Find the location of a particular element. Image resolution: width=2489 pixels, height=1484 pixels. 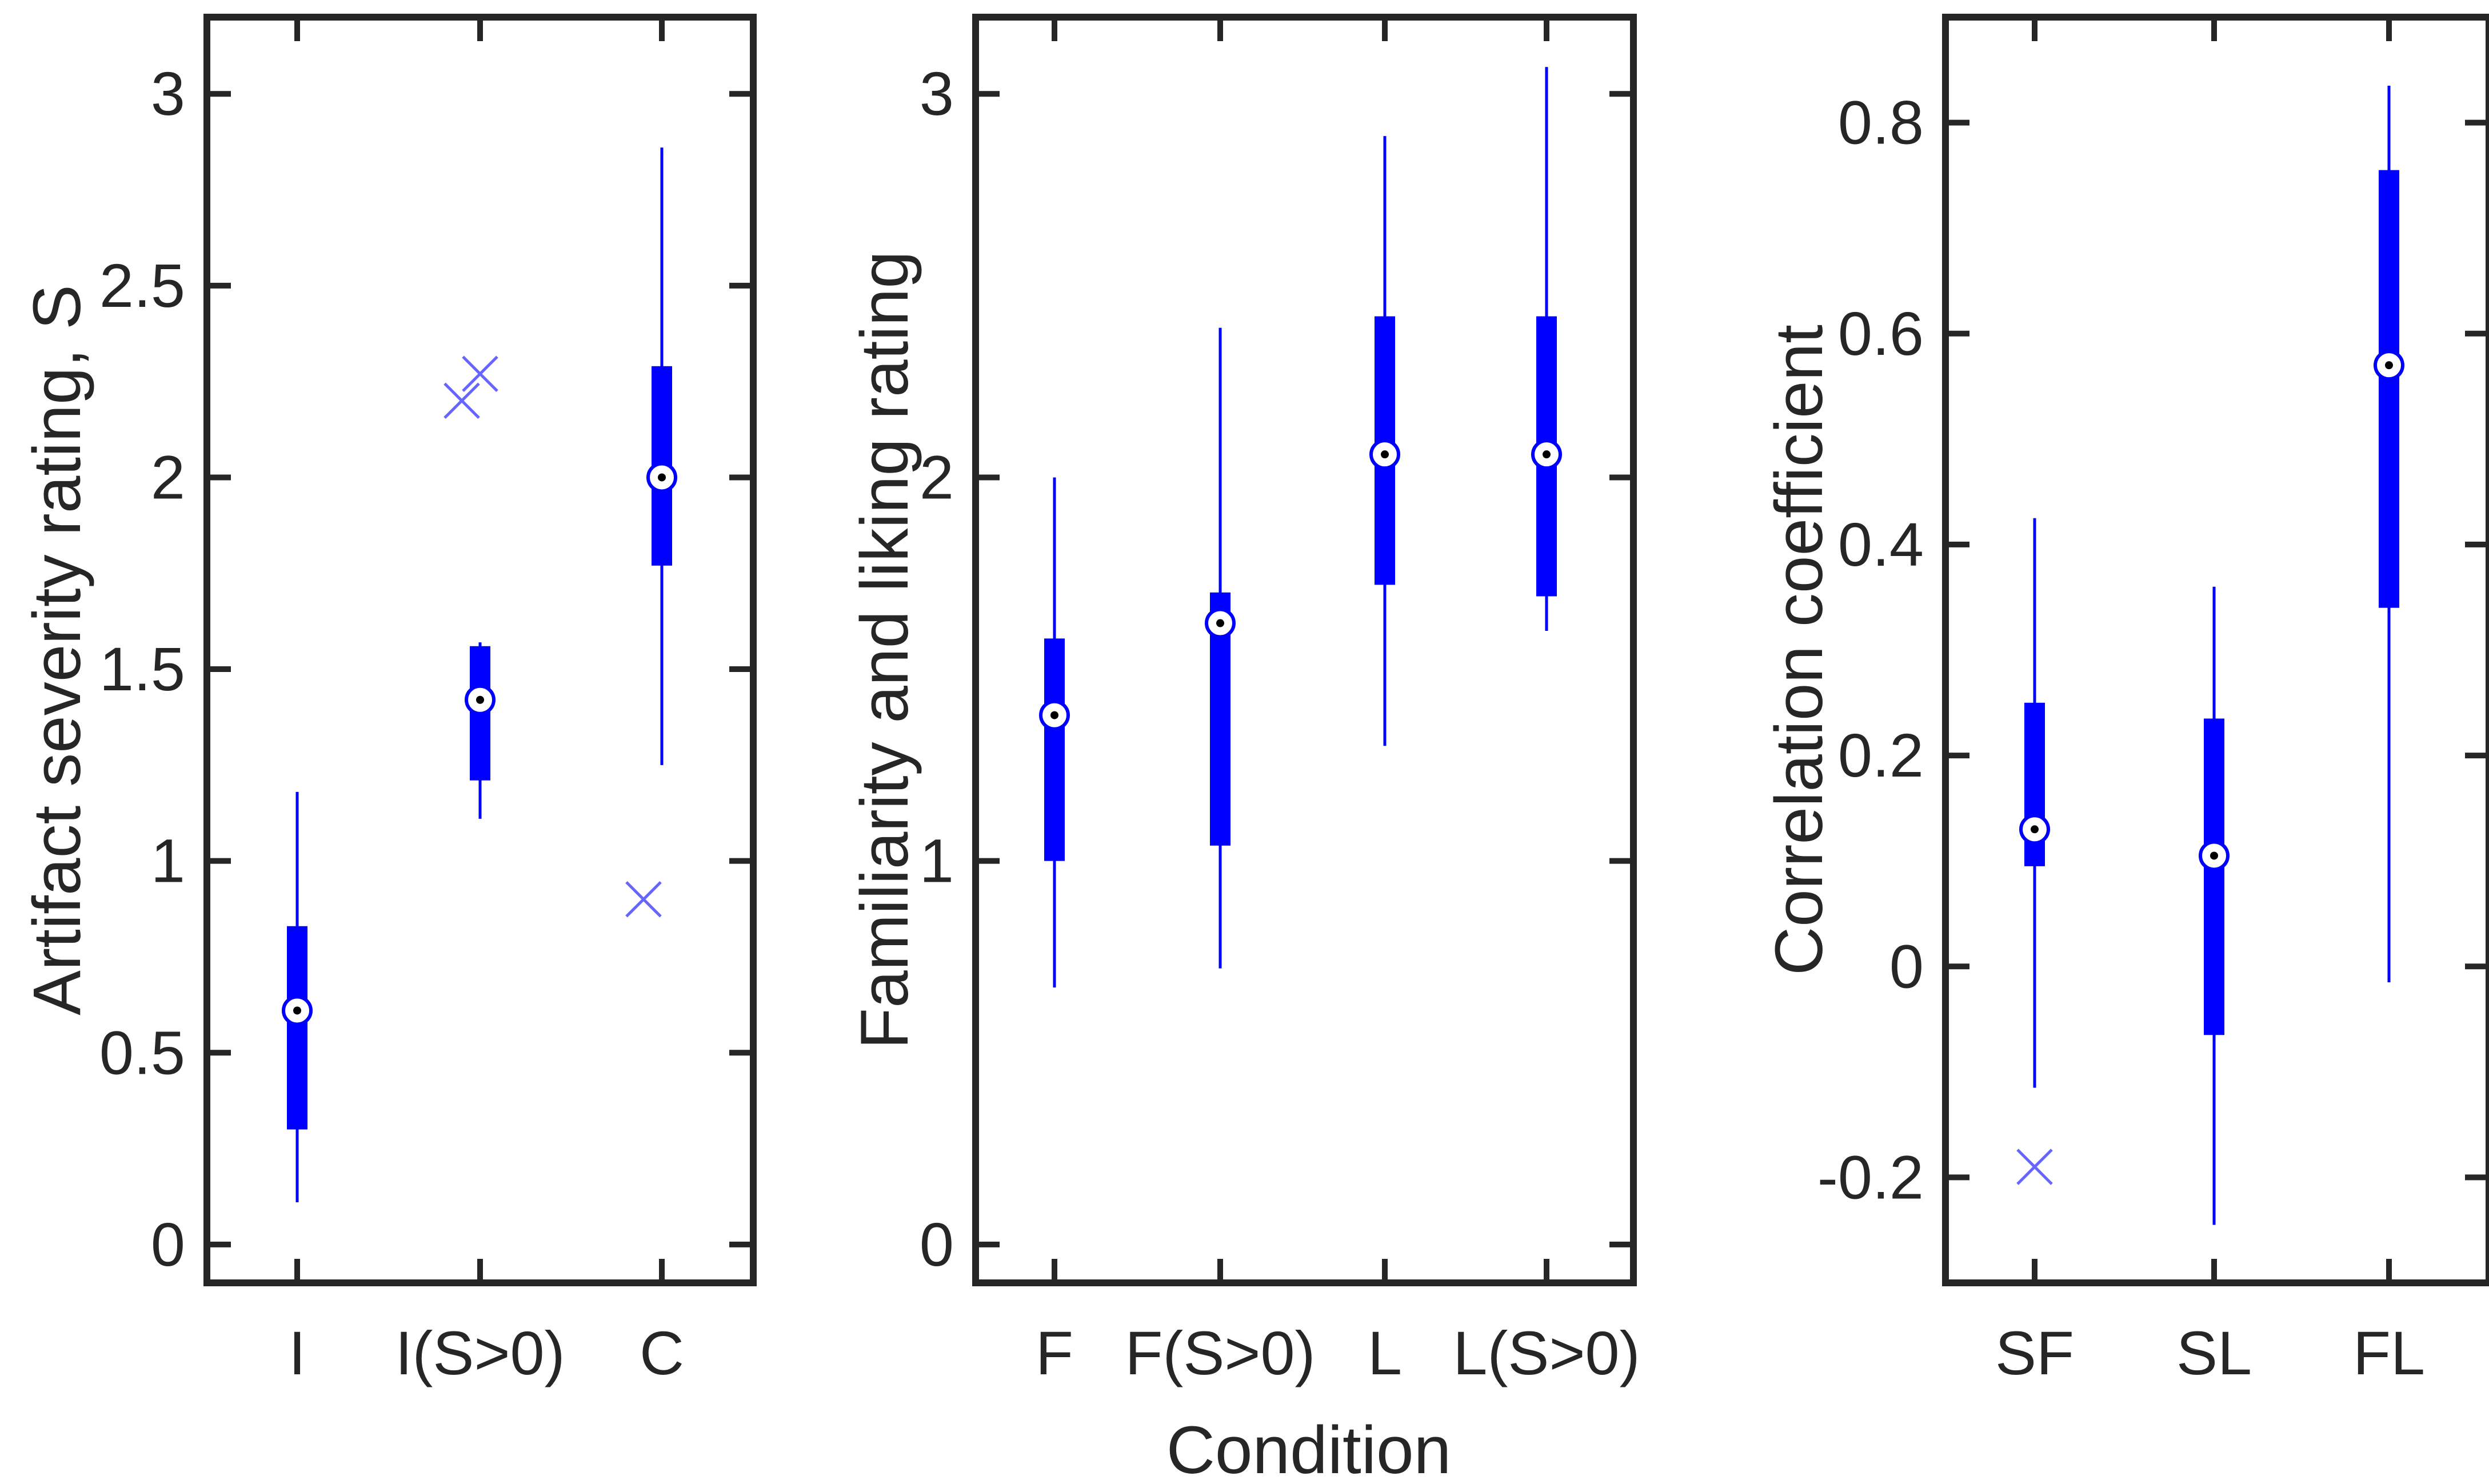

y-tick-label: 0.4 is located at coordinates (1881, 544).